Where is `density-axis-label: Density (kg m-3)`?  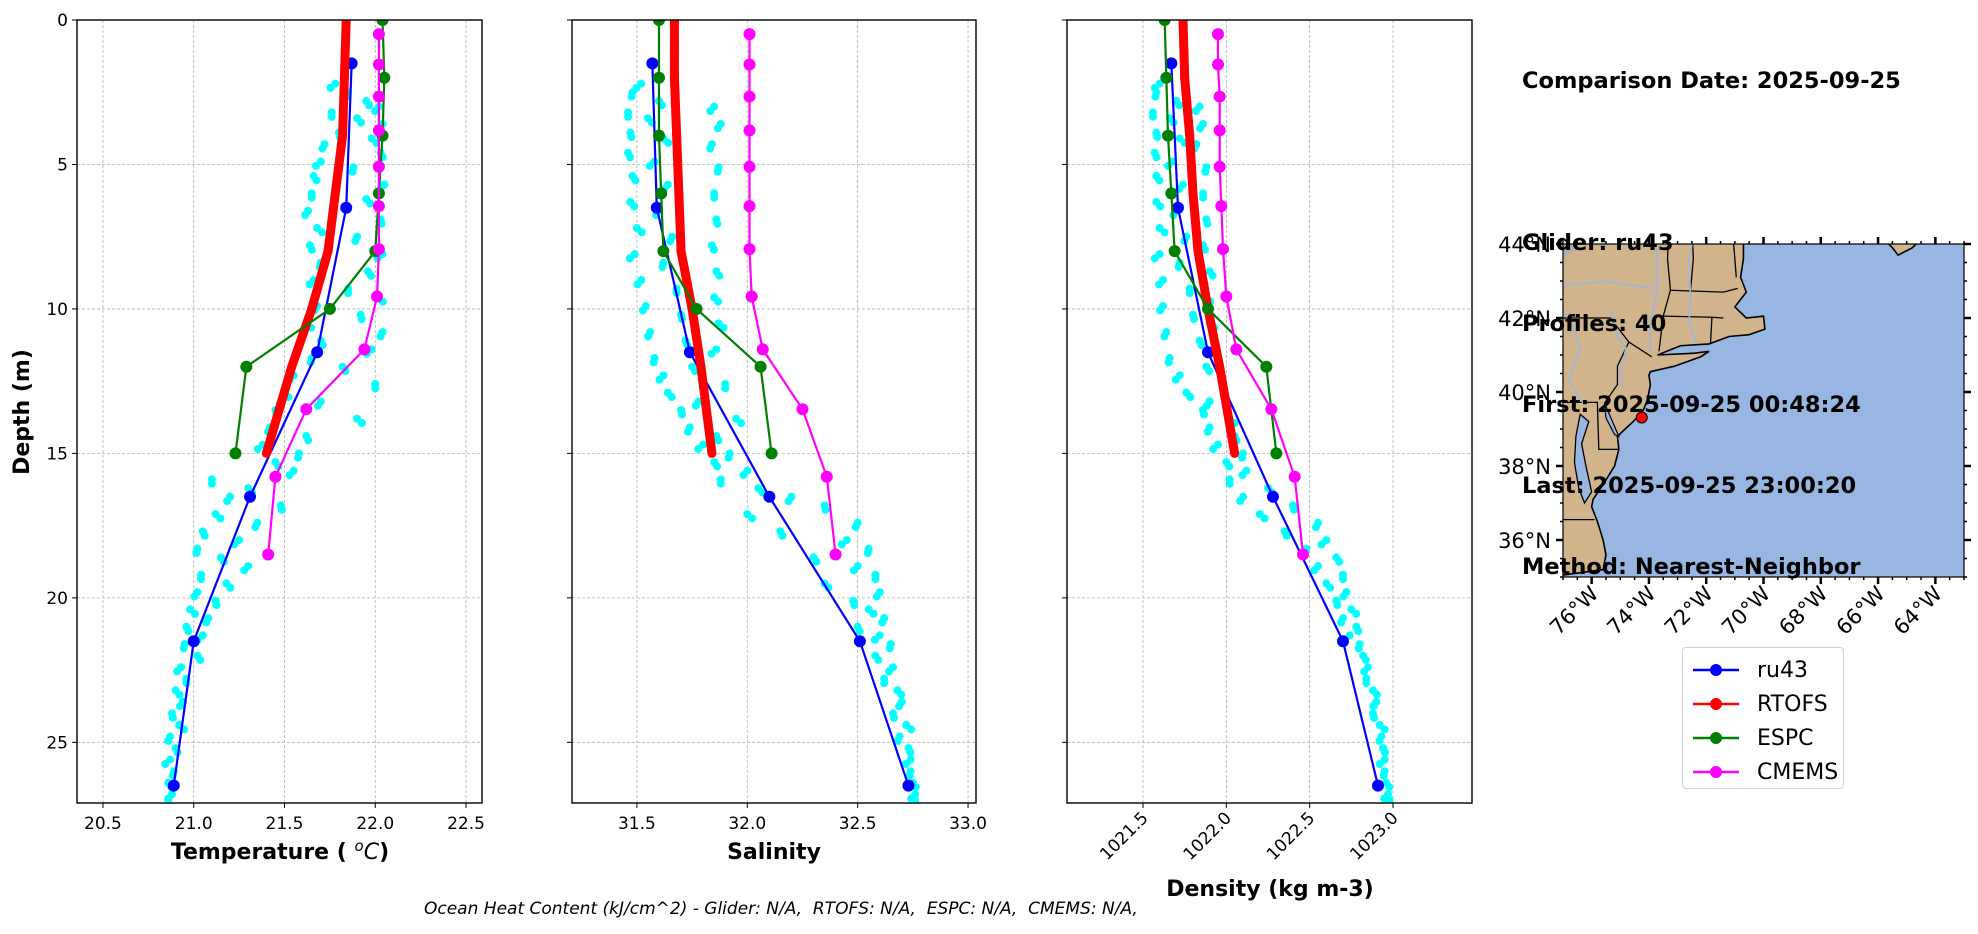 density-axis-label: Density (kg m-3) is located at coordinates (1270, 889).